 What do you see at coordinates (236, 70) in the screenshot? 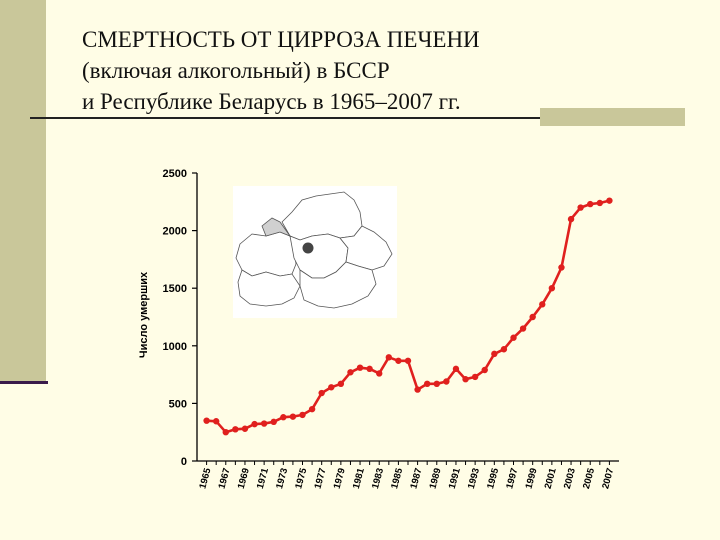
I see `title-line-2: (включая алкогольный) в БССР` at bounding box center [236, 70].